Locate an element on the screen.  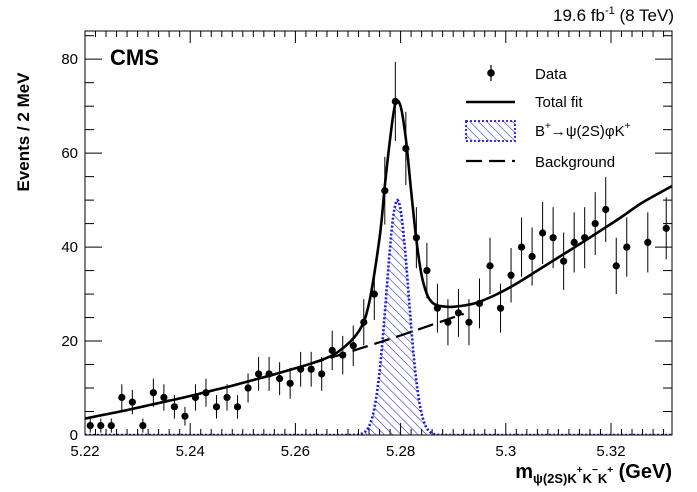
legend: Data Total fit B+→ψ(2S)φK+ Background is located at coordinates (548, 118).